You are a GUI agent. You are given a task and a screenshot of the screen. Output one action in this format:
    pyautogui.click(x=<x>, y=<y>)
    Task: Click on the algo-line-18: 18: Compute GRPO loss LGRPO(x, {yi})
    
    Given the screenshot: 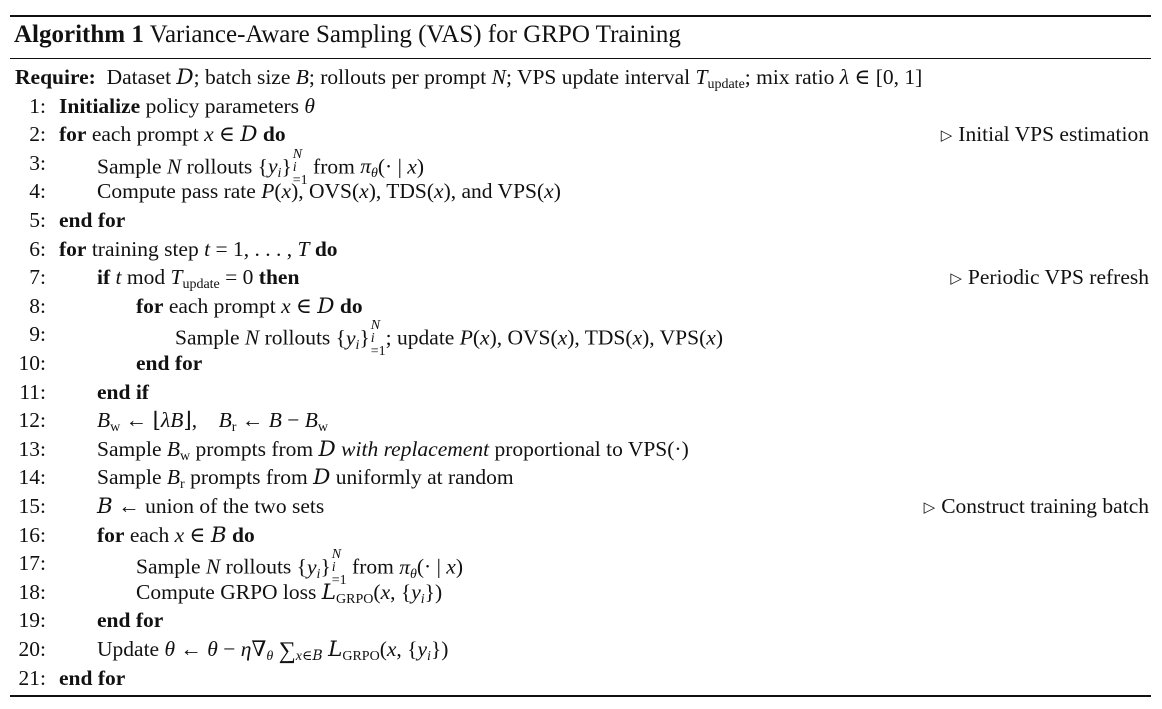 What is the action you would take?
    pyautogui.click(x=230, y=593)
    